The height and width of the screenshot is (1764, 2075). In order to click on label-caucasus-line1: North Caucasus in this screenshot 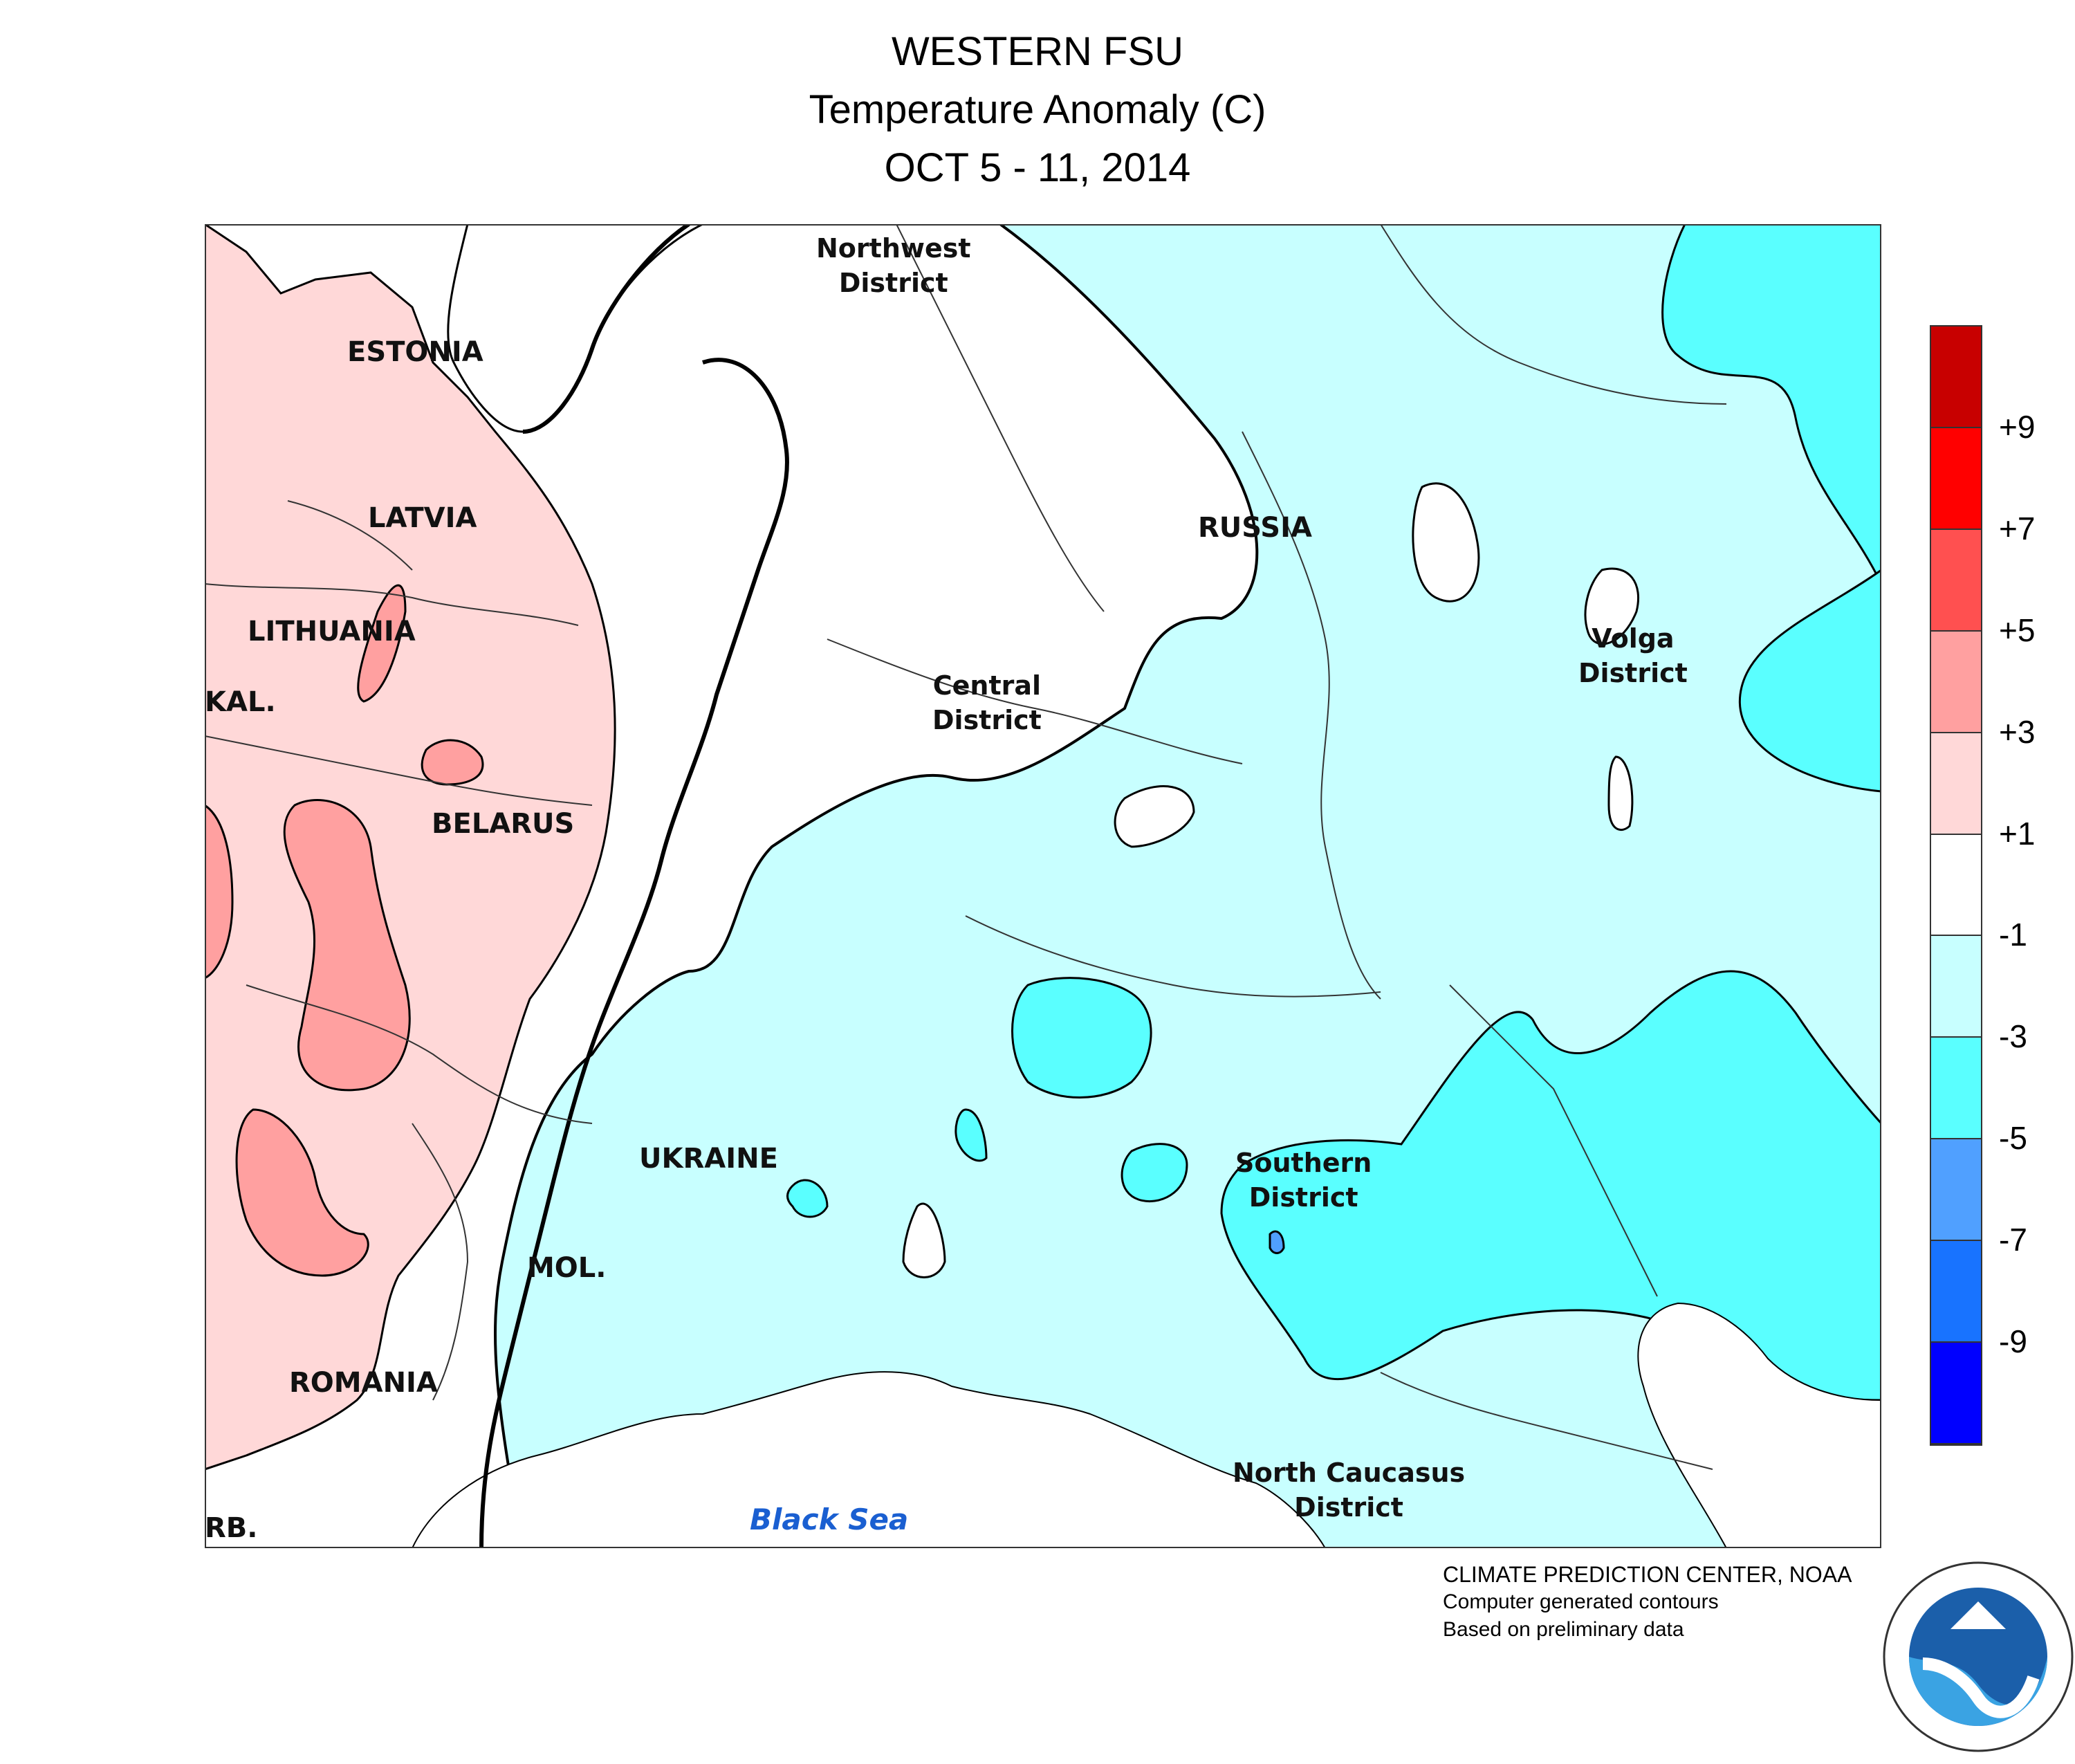, I will do `click(1349, 1473)`.